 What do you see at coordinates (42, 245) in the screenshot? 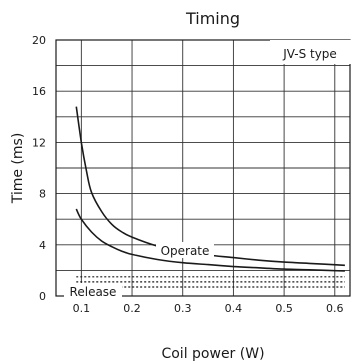
I see `y-tick-label: 4` at bounding box center [42, 245].